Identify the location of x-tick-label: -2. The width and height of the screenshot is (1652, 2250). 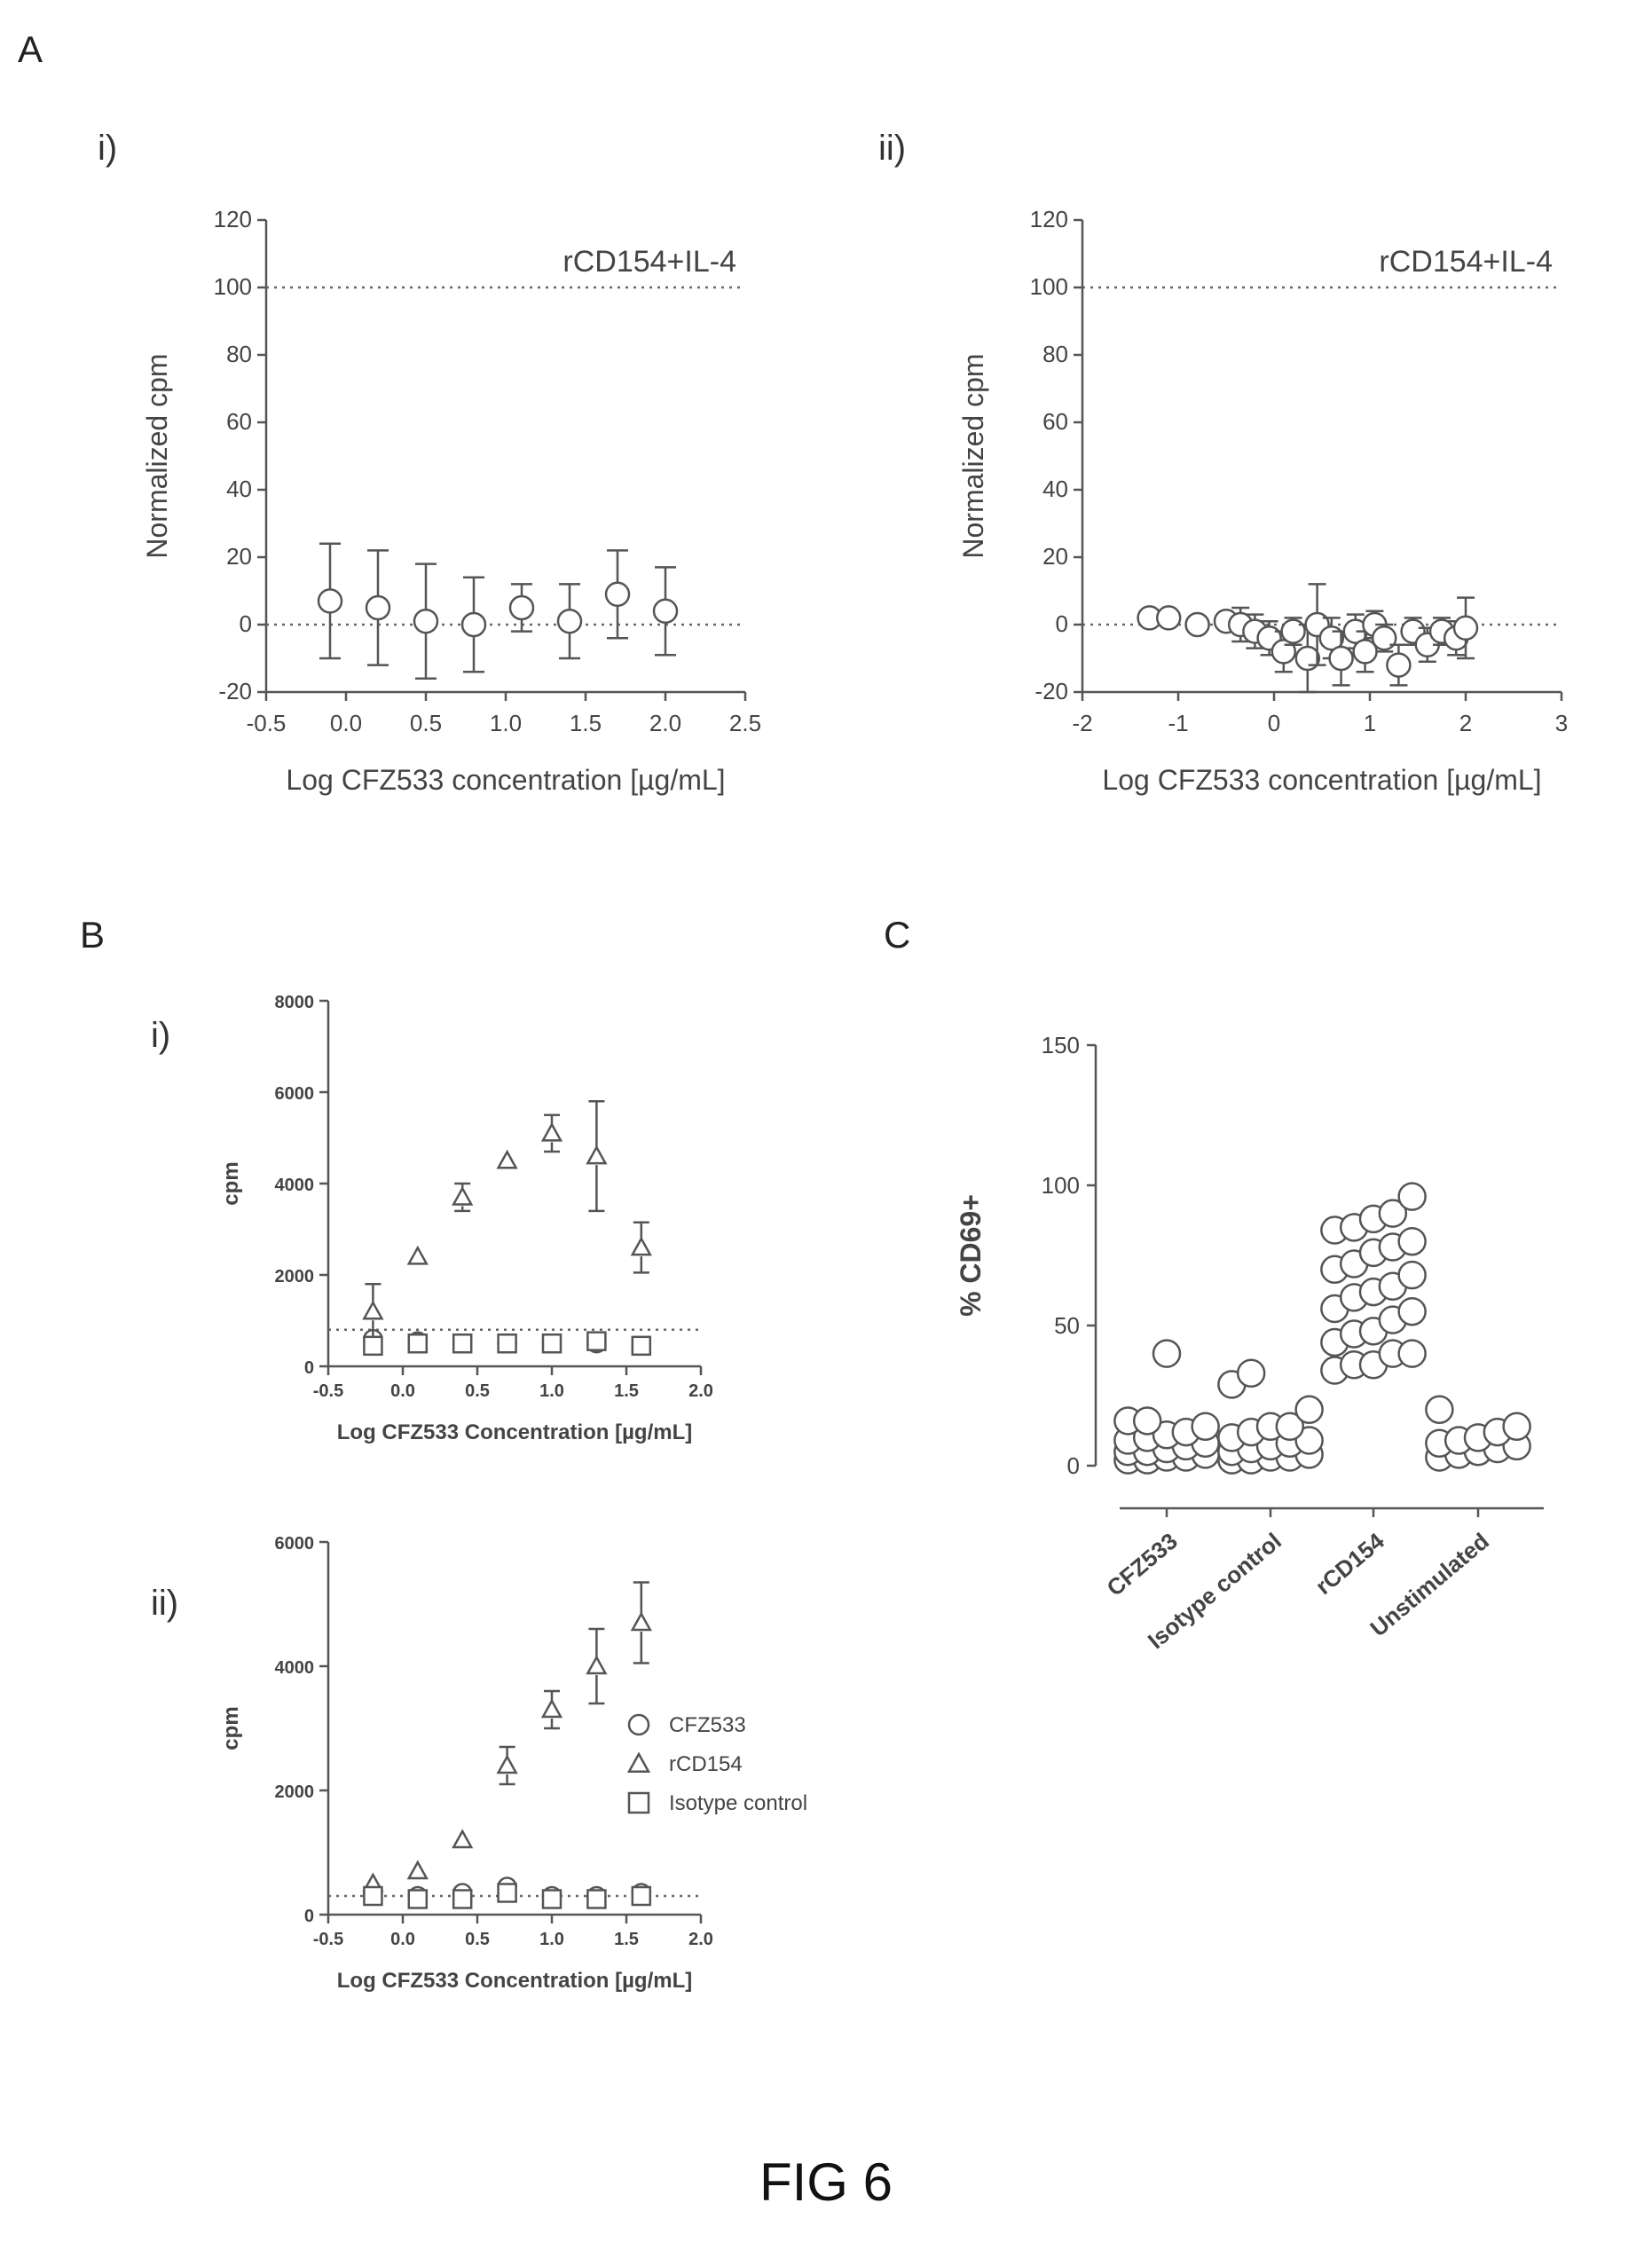
(1082, 723).